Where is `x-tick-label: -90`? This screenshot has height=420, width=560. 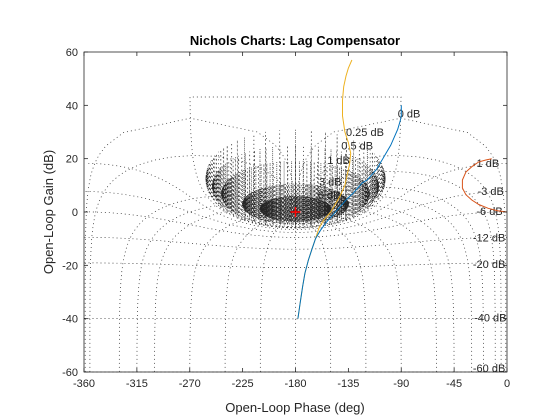
x-tick-label: -90 is located at coordinates (401, 384).